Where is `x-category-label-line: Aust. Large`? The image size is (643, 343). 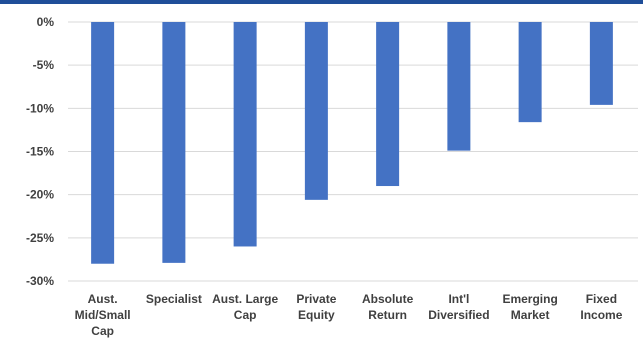
x-category-label-line: Aust. Large is located at coordinates (245, 299).